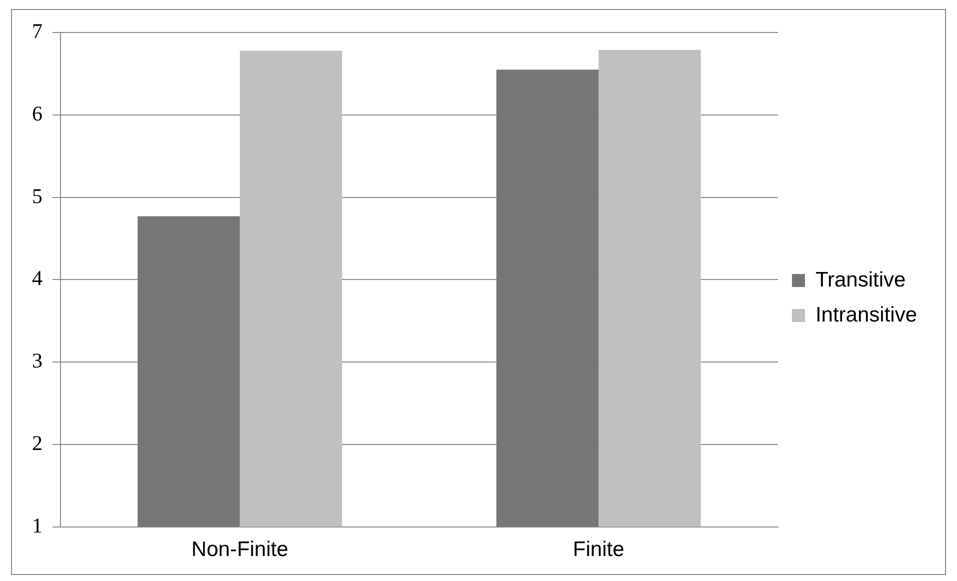 This screenshot has height=581, width=957. Describe the element at coordinates (37, 525) in the screenshot. I see `y-tick-label: 1` at that location.